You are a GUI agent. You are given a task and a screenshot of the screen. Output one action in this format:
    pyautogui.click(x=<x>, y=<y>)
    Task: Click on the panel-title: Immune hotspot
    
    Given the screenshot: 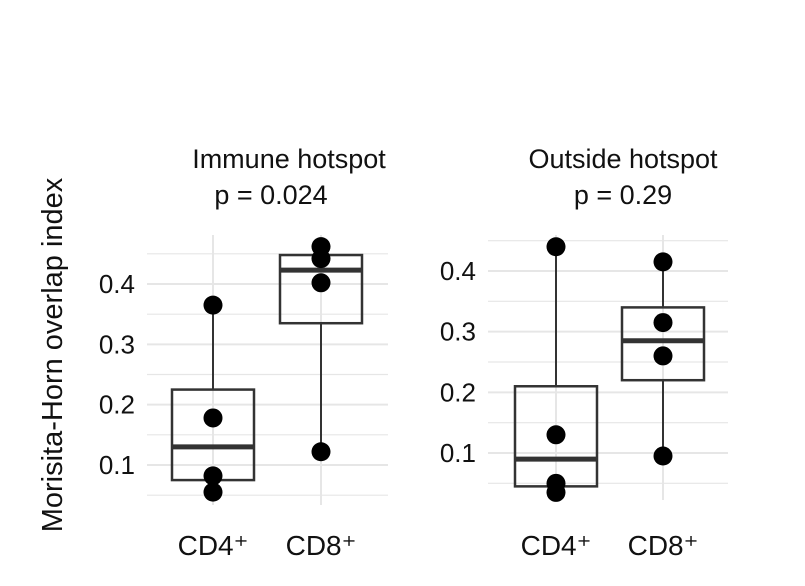 What is the action you would take?
    pyautogui.click(x=289, y=159)
    